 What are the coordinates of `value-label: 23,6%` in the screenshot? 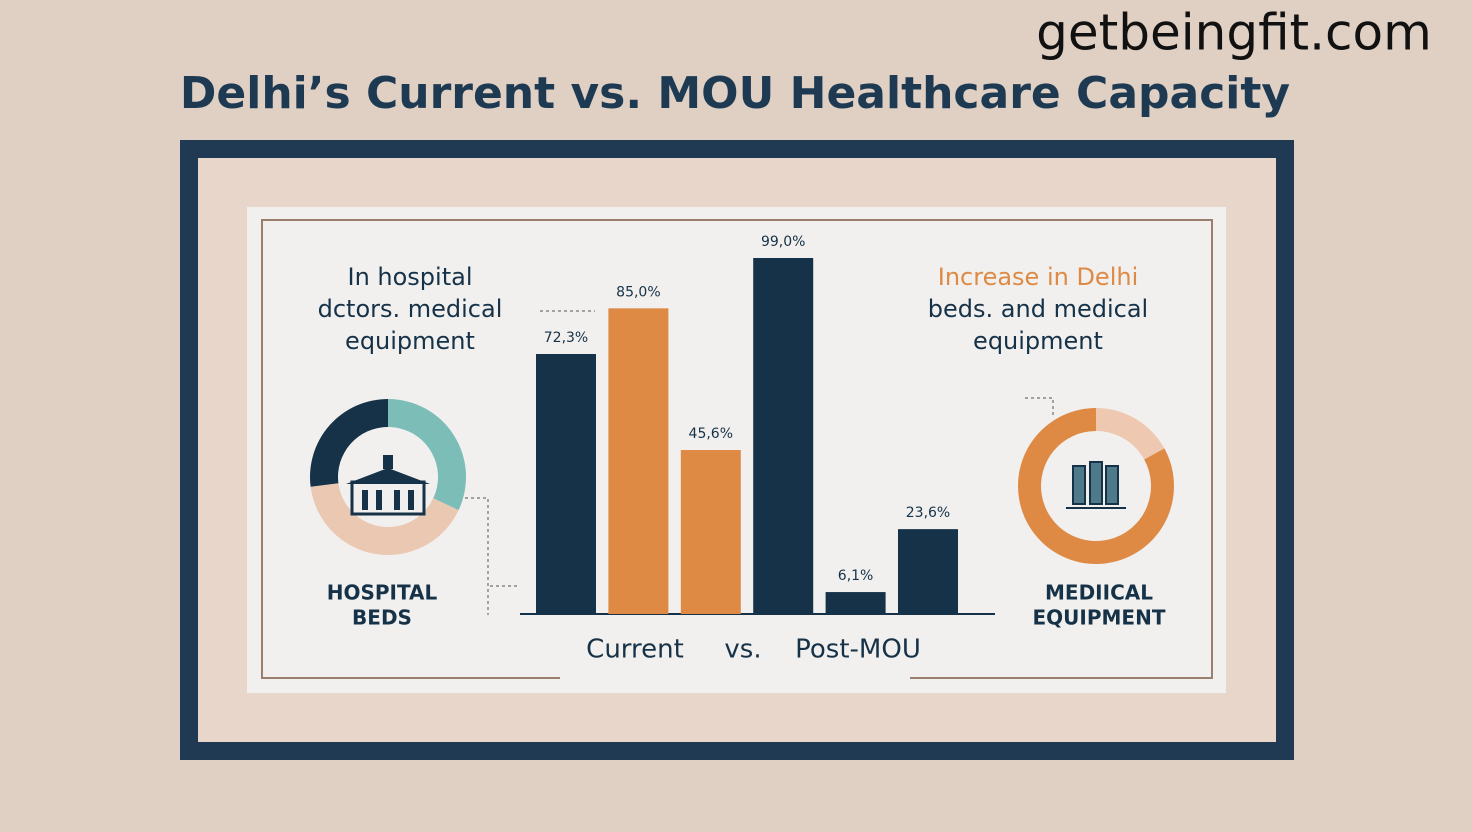 It's located at (928, 513).